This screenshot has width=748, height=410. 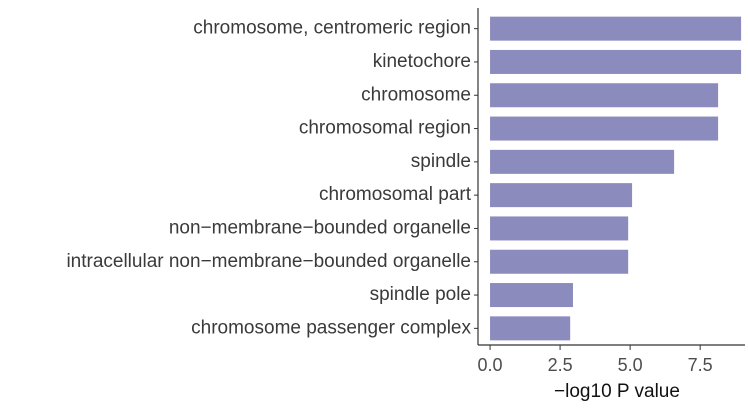 I want to click on y-tick-label: kinetochore, so click(x=422, y=61).